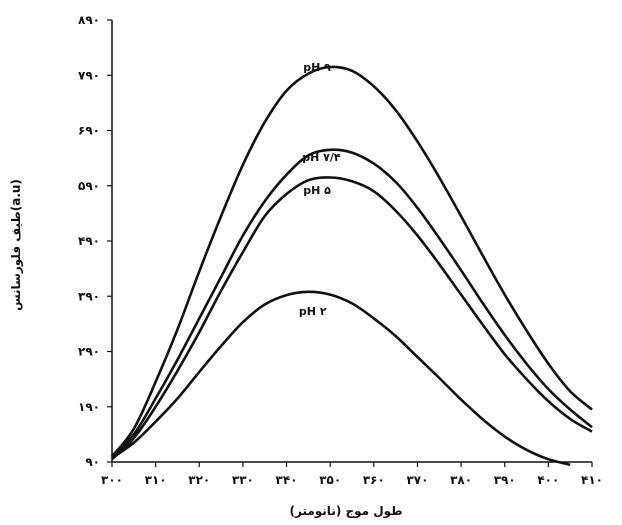  Describe the element at coordinates (112, 480) in the screenshot. I see `x-tick-label: ۳۰۰` at that location.